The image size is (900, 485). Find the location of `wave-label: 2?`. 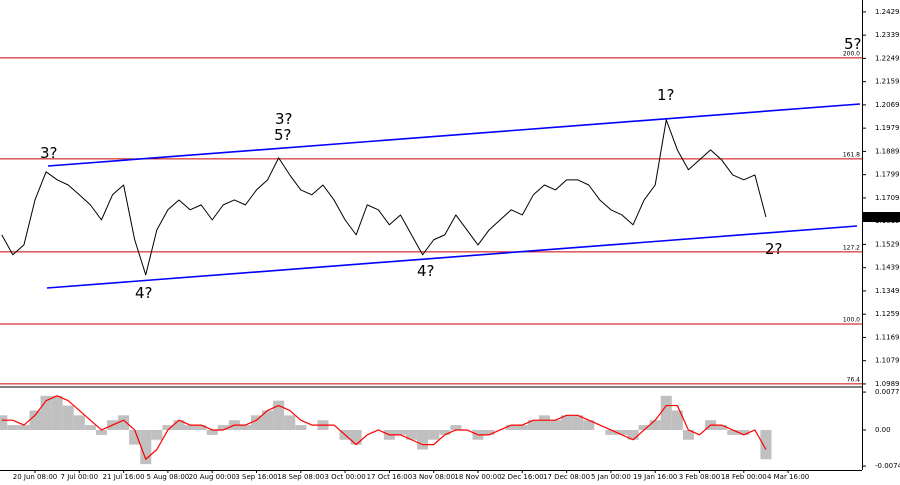

wave-label: 2? is located at coordinates (774, 249).